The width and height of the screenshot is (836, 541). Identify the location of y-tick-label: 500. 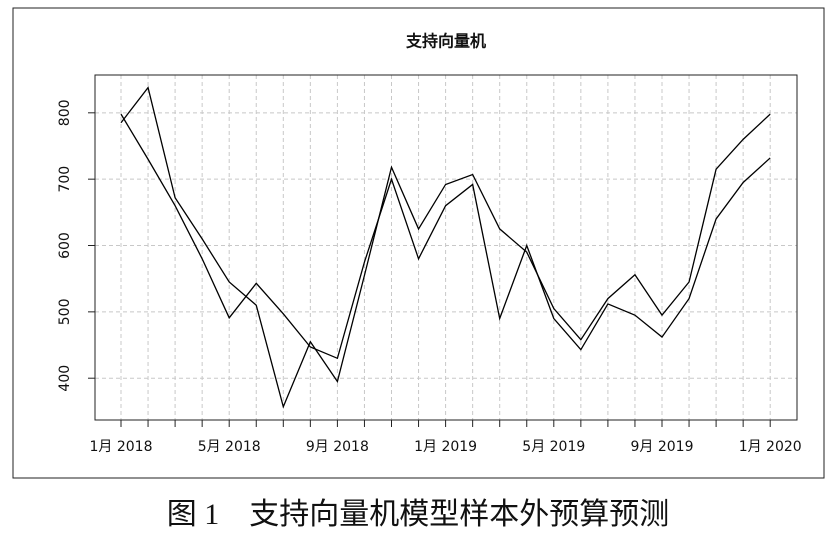
(65, 311).